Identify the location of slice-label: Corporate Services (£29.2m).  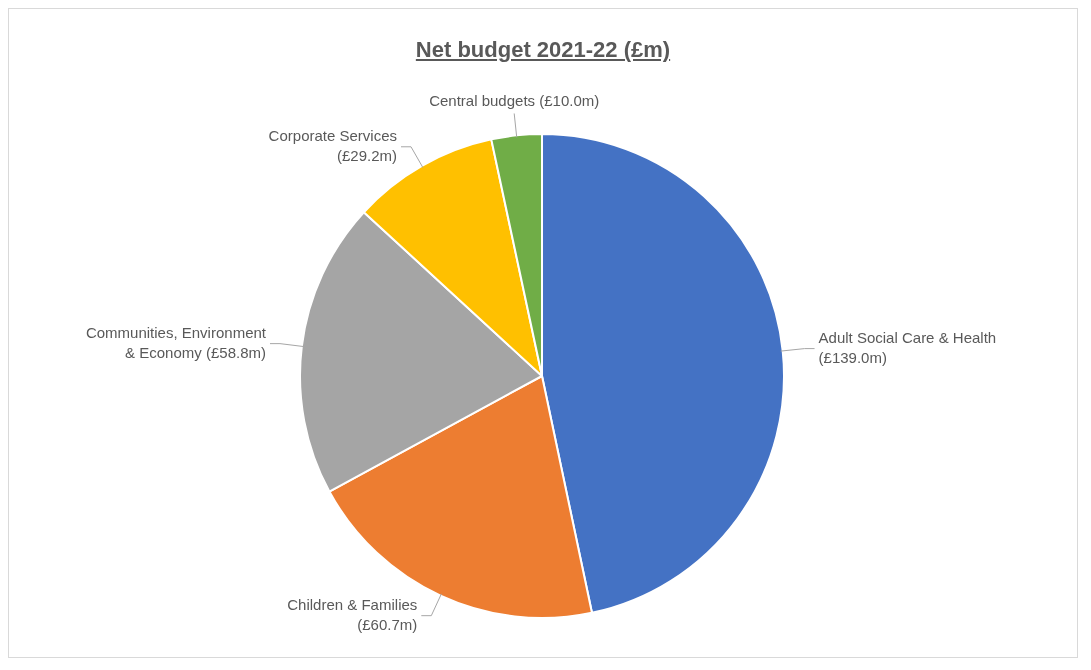
(333, 145).